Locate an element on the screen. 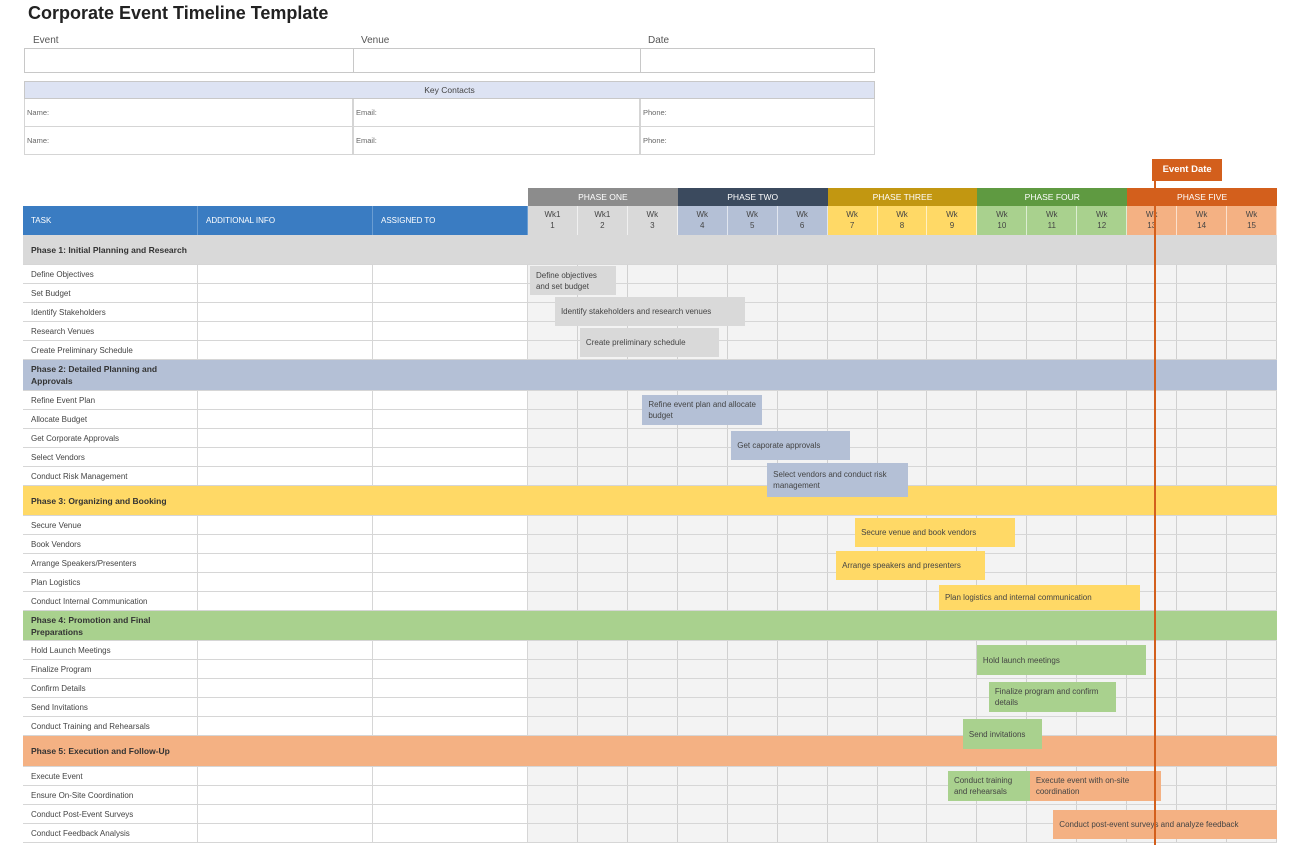 The height and width of the screenshot is (853, 1300). timeline-bar: Get caporate approvals is located at coordinates (791, 445).